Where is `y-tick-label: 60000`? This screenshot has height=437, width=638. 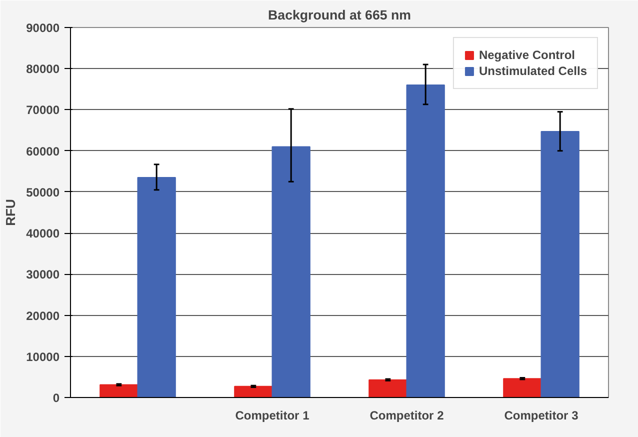
y-tick-label: 60000 is located at coordinates (43, 151).